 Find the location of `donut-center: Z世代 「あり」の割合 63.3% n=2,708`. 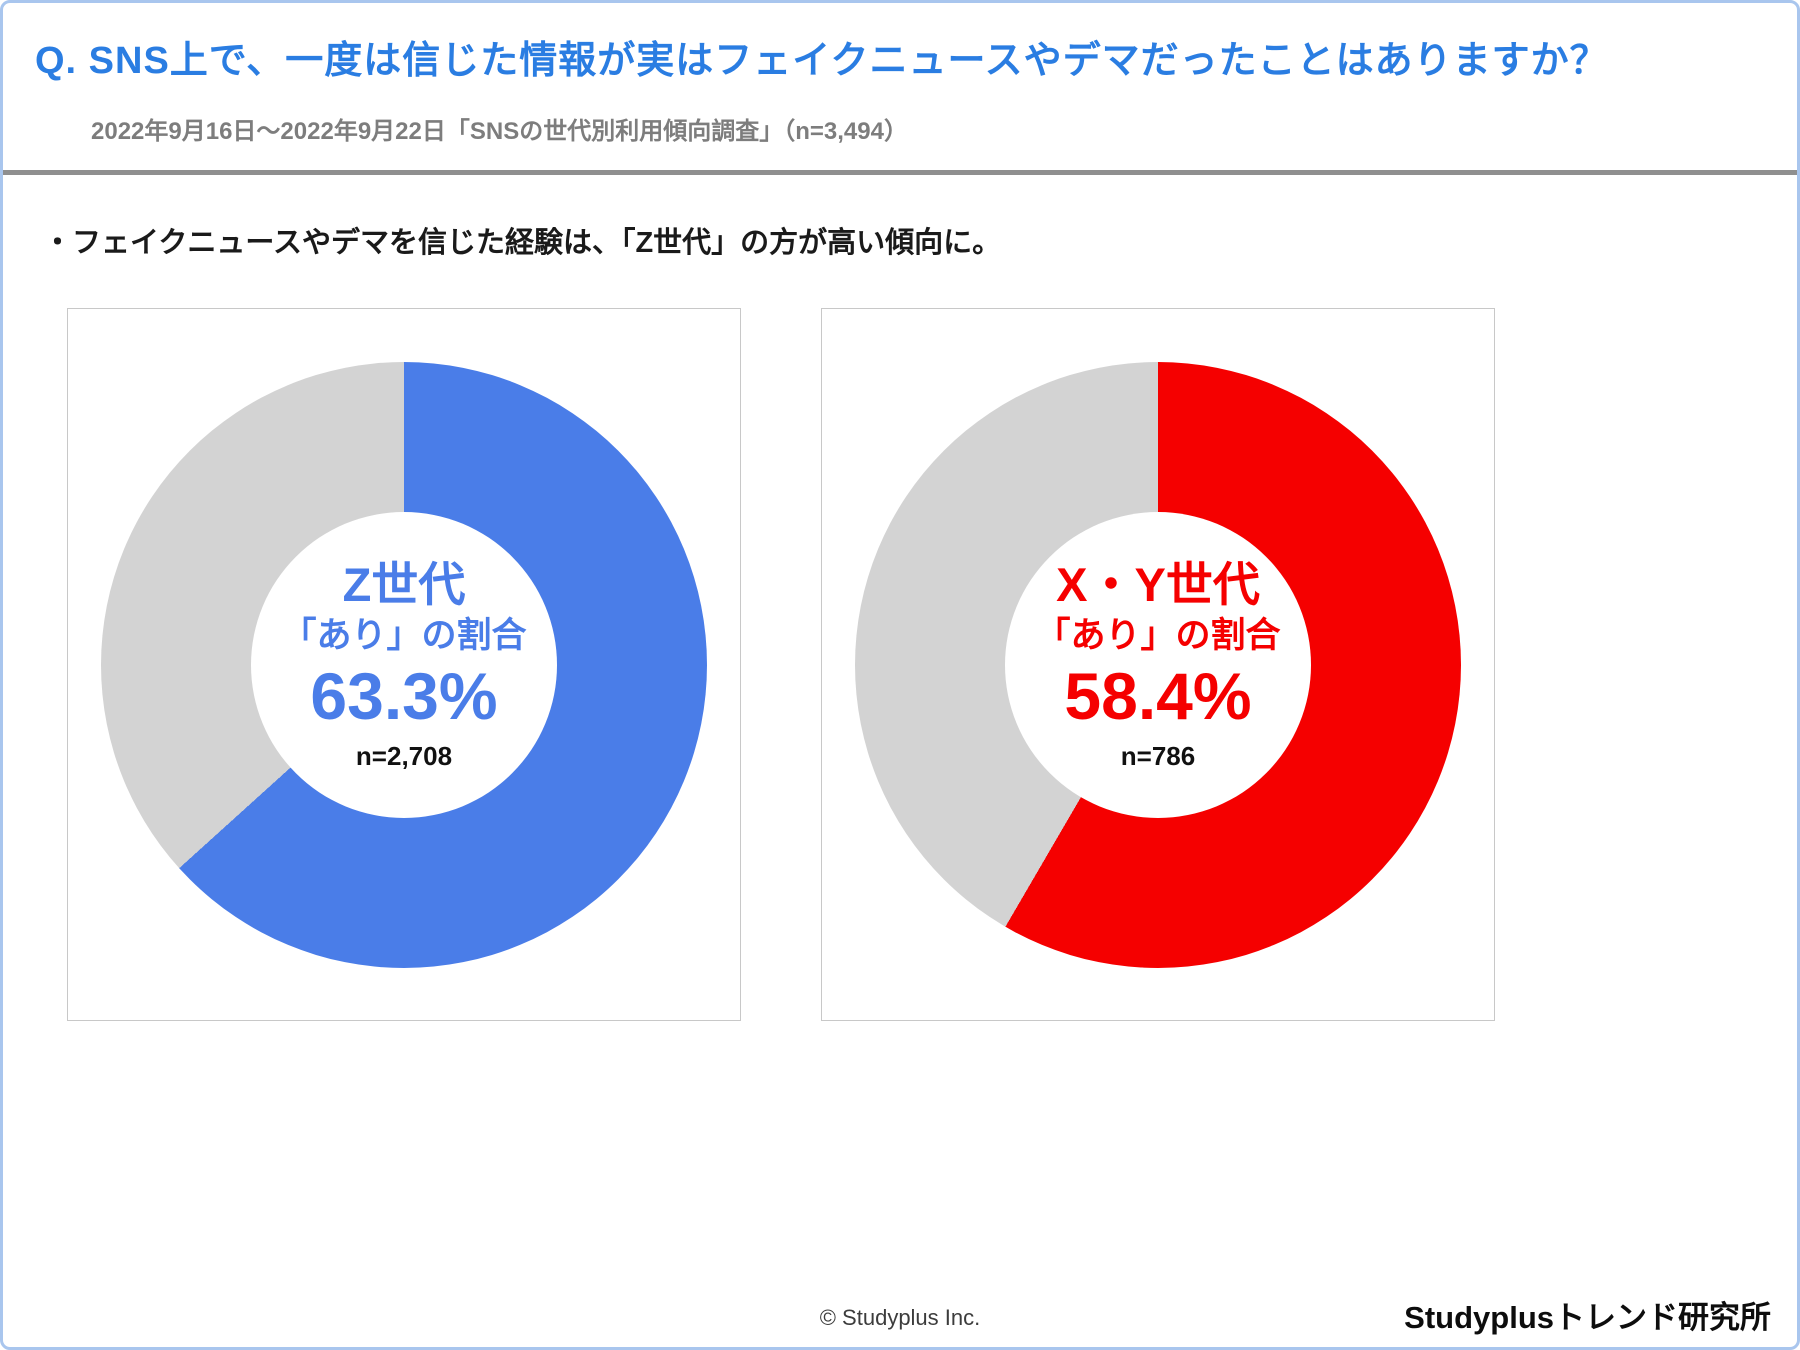

donut-center: Z世代 「あり」の割合 63.3% n=2,708 is located at coordinates (404, 664).